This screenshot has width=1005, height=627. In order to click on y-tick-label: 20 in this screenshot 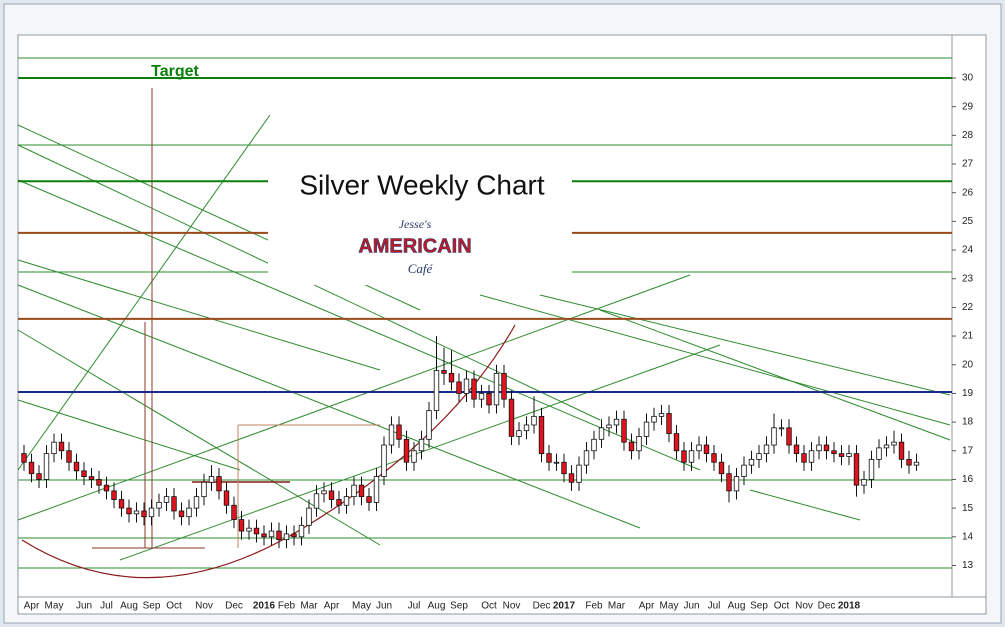, I will do `click(968, 364)`.